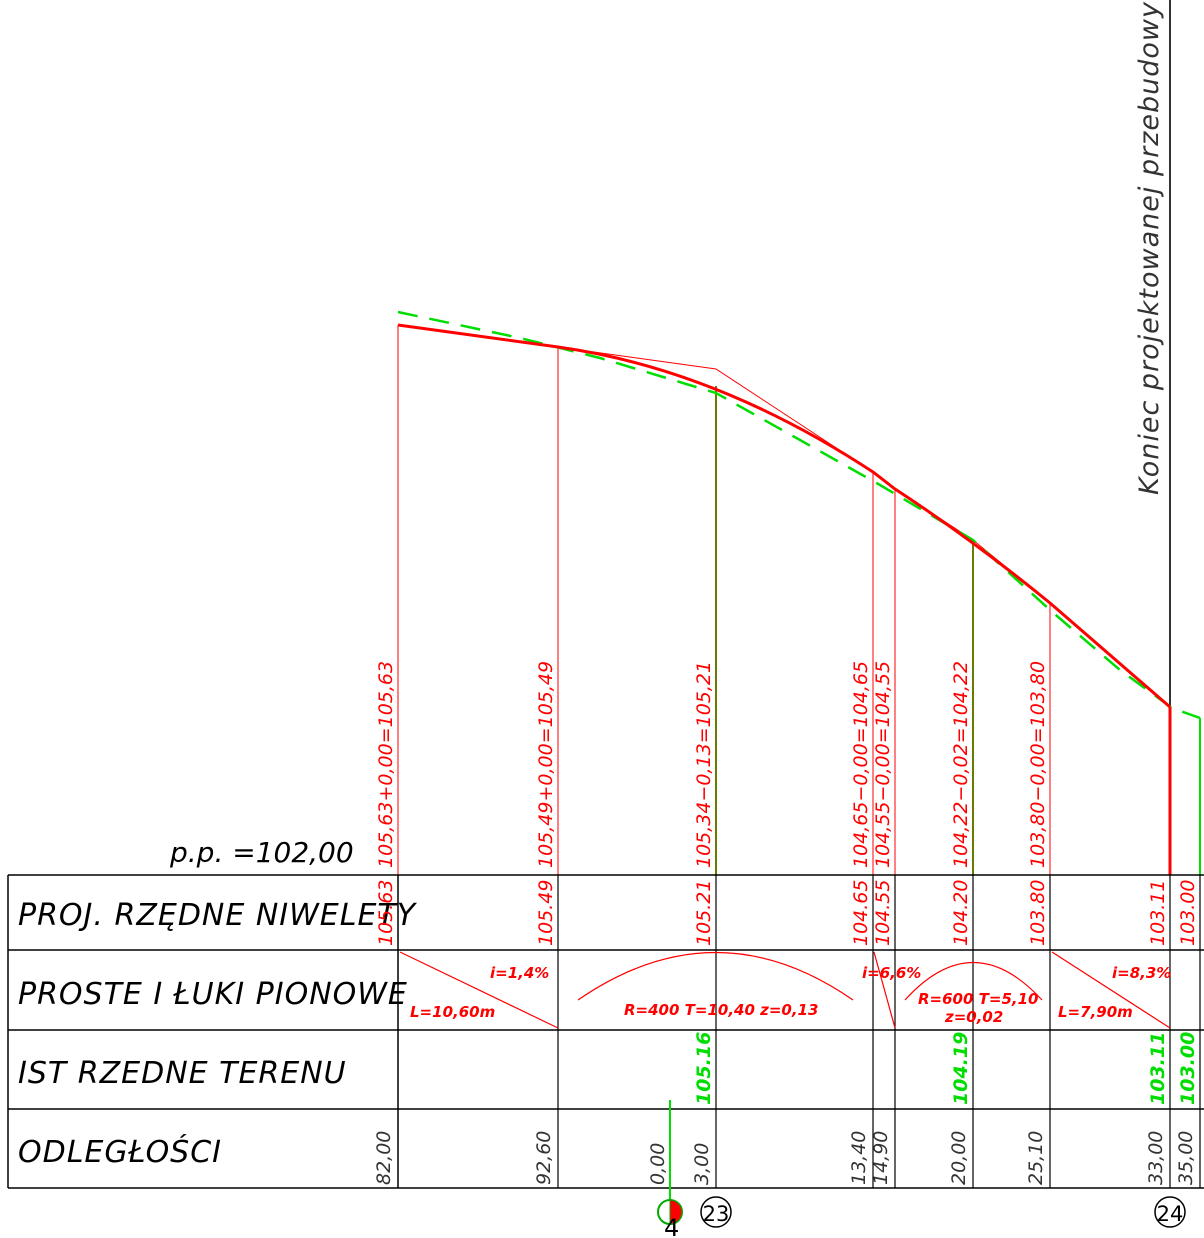  What do you see at coordinates (704, 764) in the screenshot?
I see `elevation-calc-label: 105,34−0,13=105,21` at bounding box center [704, 764].